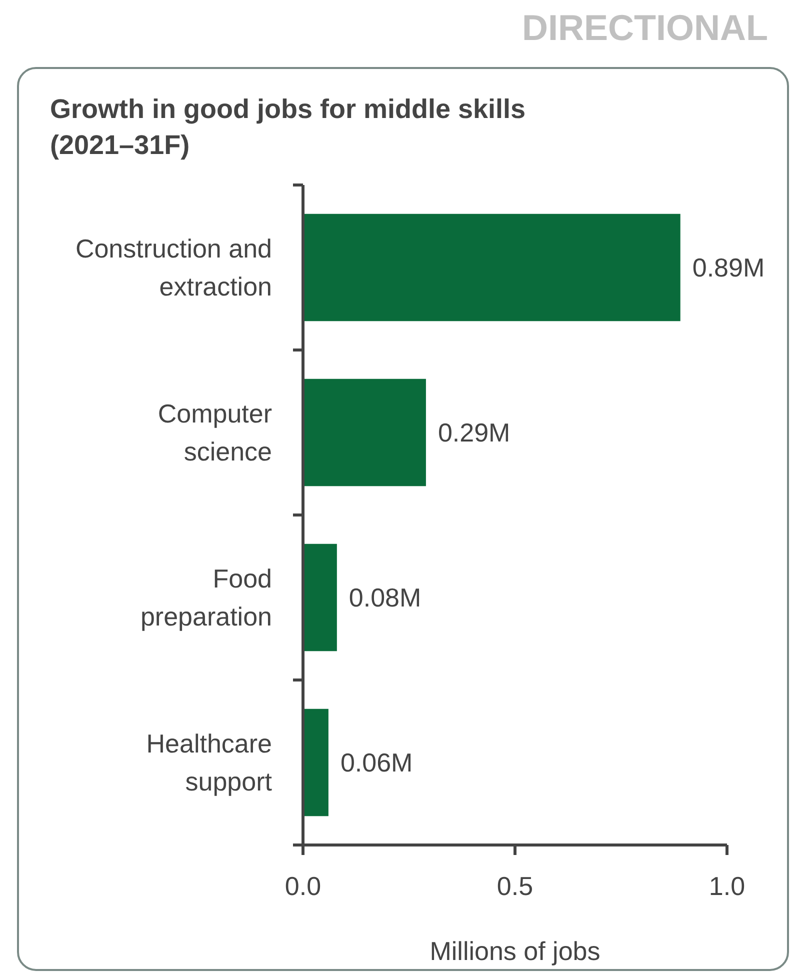  What do you see at coordinates (215, 432) in the screenshot?
I see `y-tick-label: Computer science` at bounding box center [215, 432].